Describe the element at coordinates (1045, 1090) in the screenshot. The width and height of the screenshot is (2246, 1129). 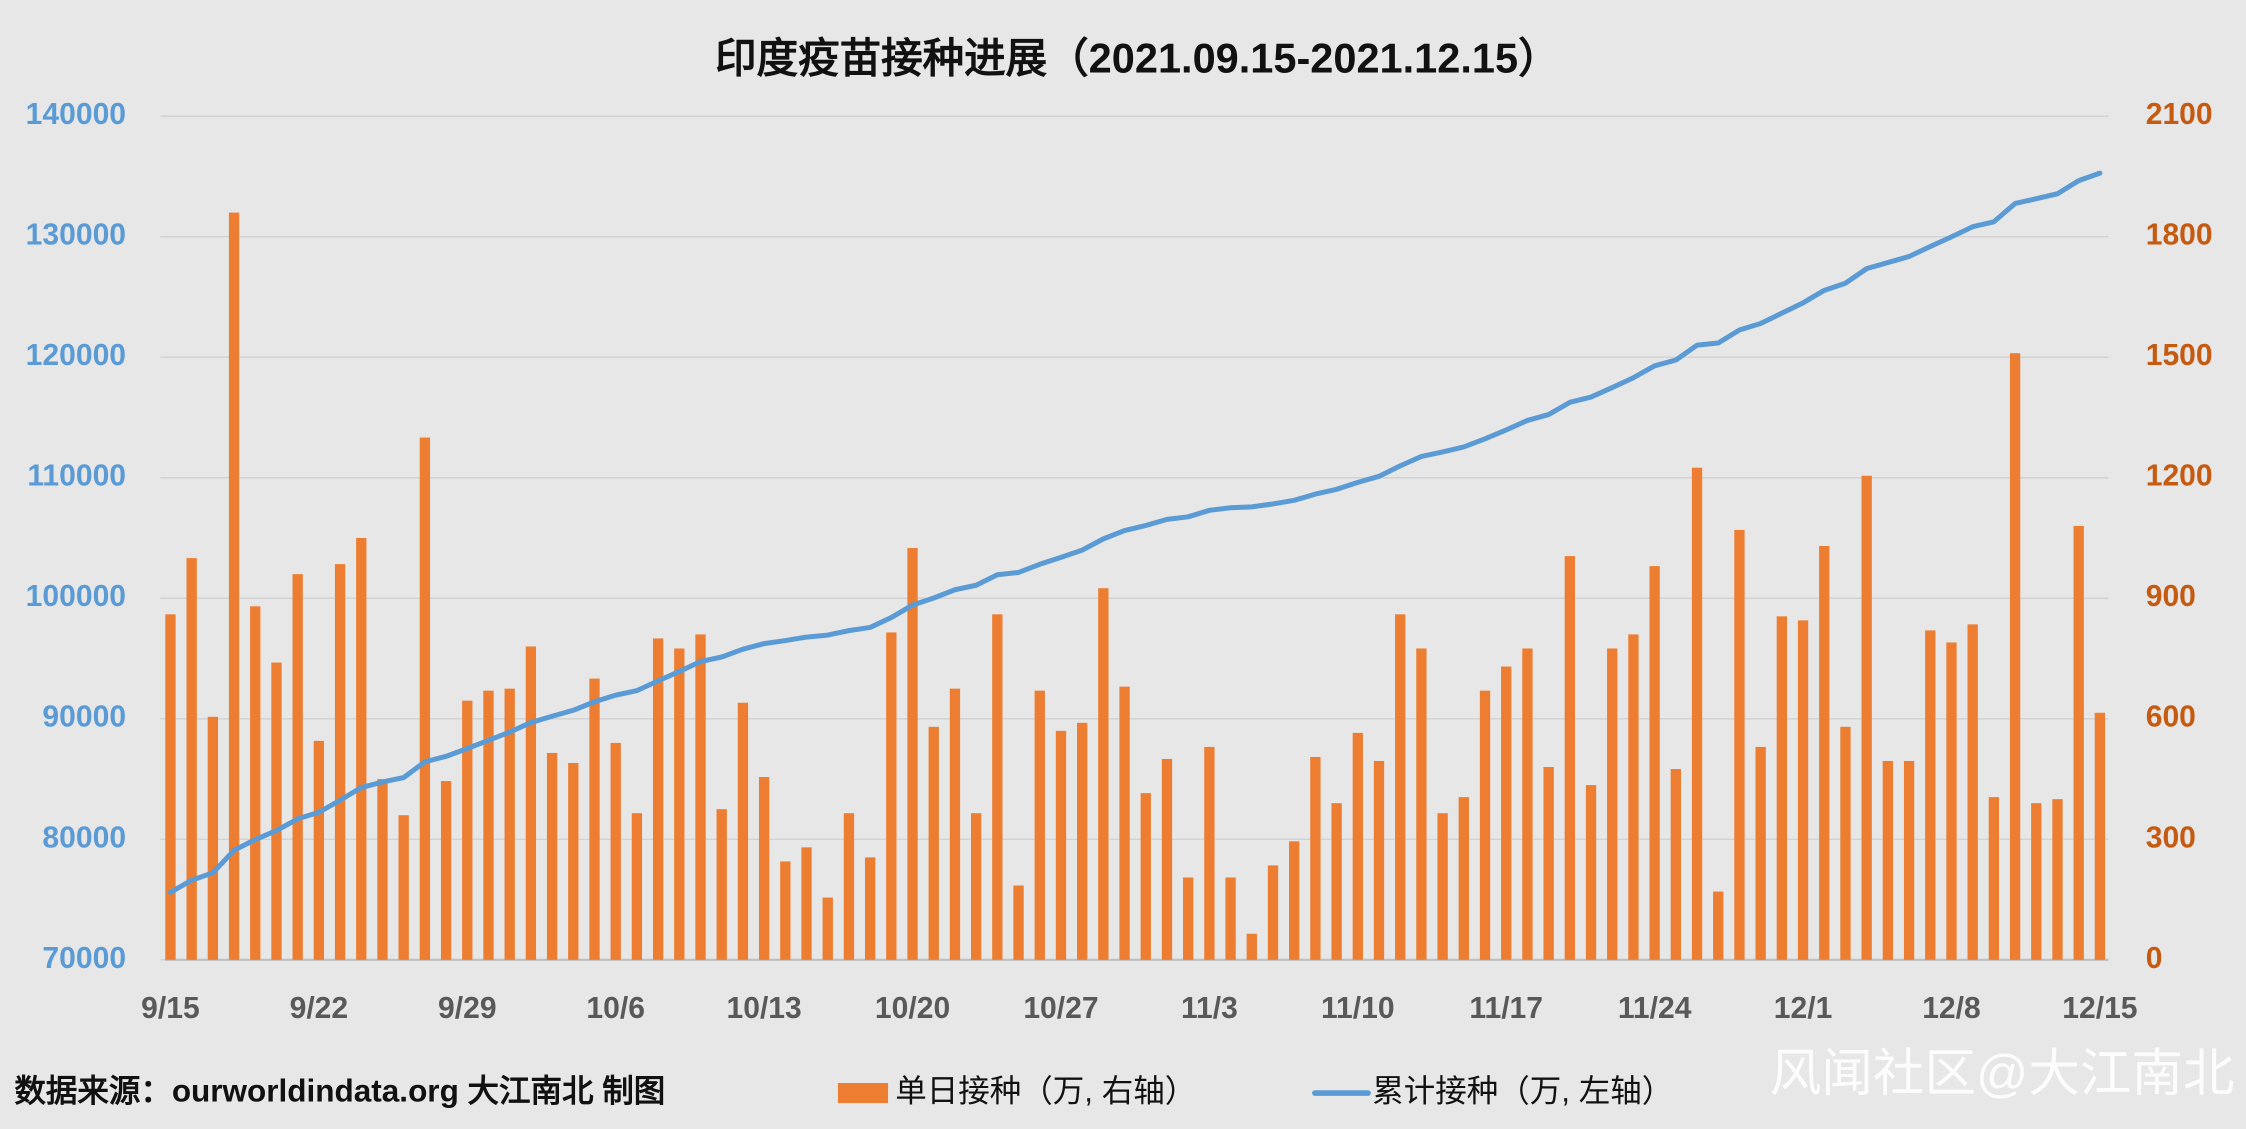
I see `legend-label: 单日接种（万, 右轴）` at that location.